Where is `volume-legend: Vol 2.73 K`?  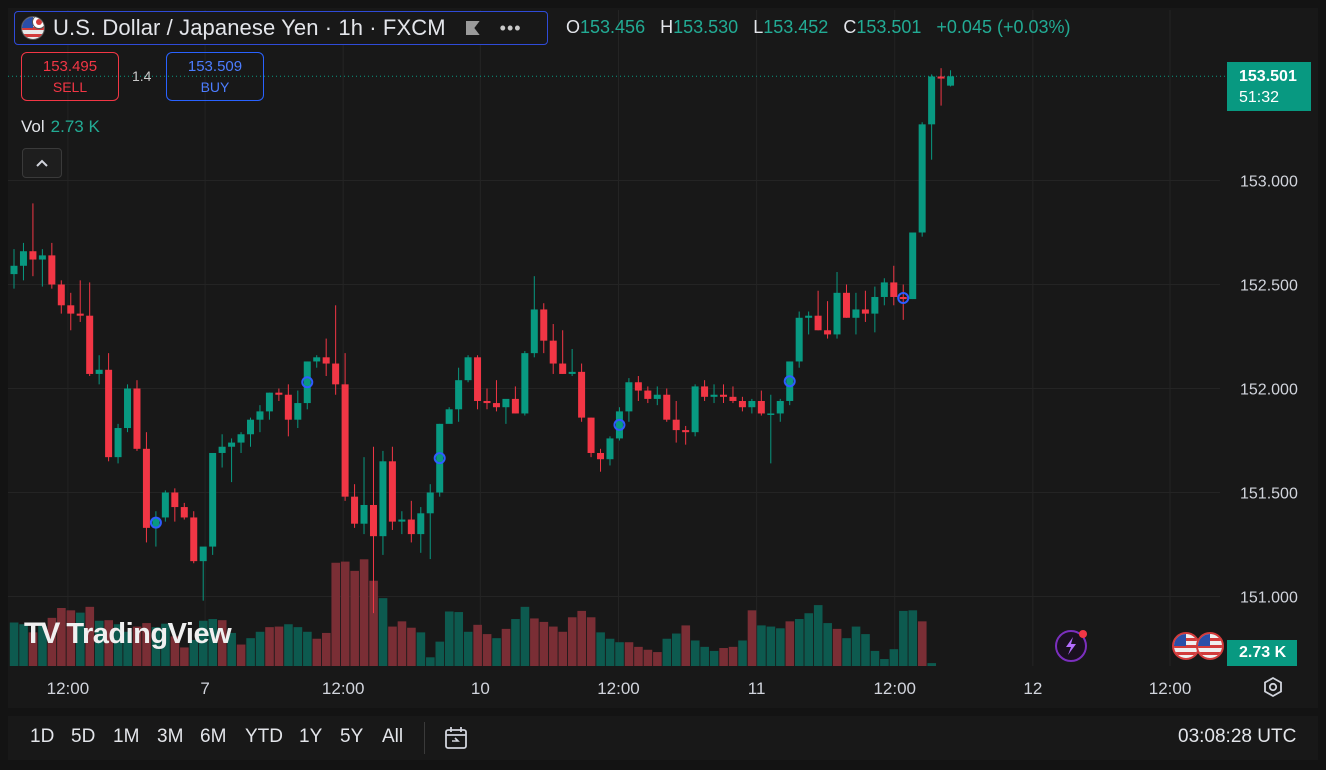
volume-legend: Vol 2.73 K is located at coordinates (60, 127).